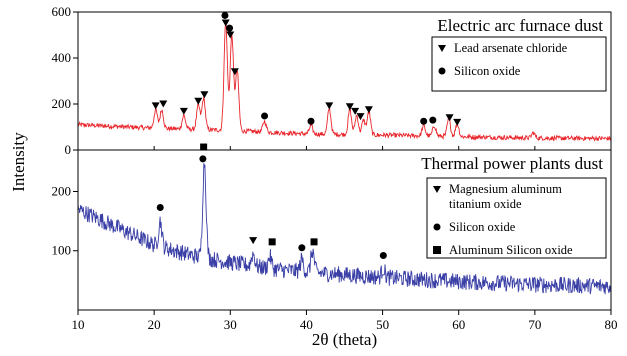  Describe the element at coordinates (230, 324) in the screenshot. I see `x-tick-label: 30` at that location.